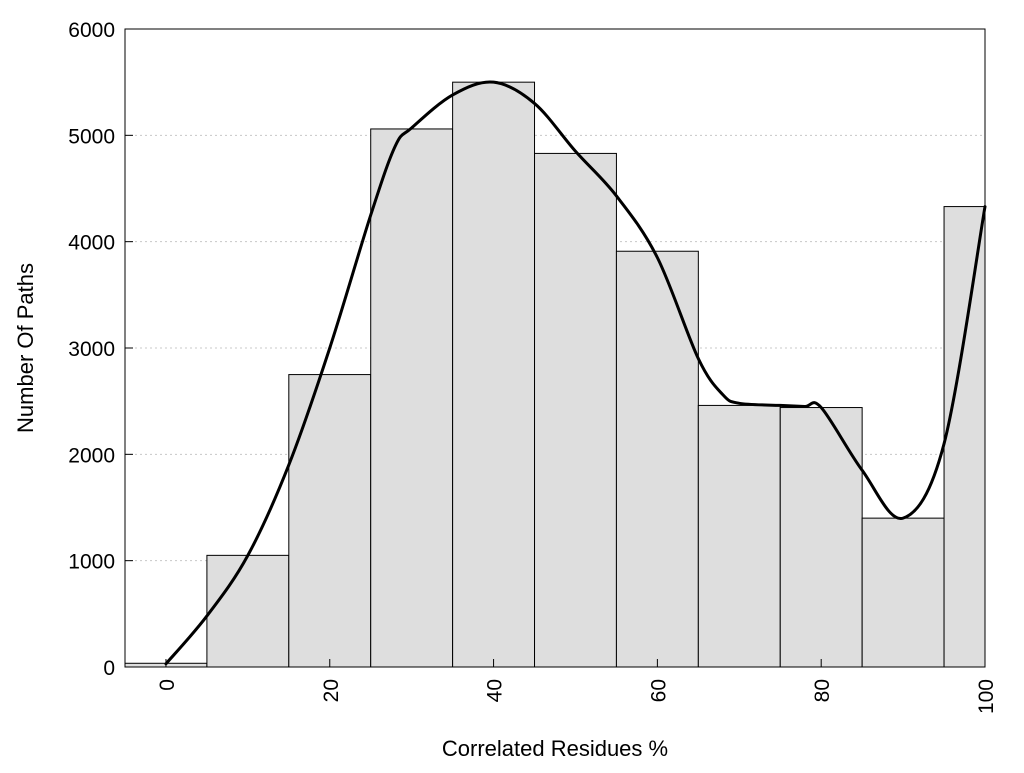 This screenshot has width=1024, height=773. Describe the element at coordinates (91, 136) in the screenshot. I see `y-tick-label: 5000` at that location.